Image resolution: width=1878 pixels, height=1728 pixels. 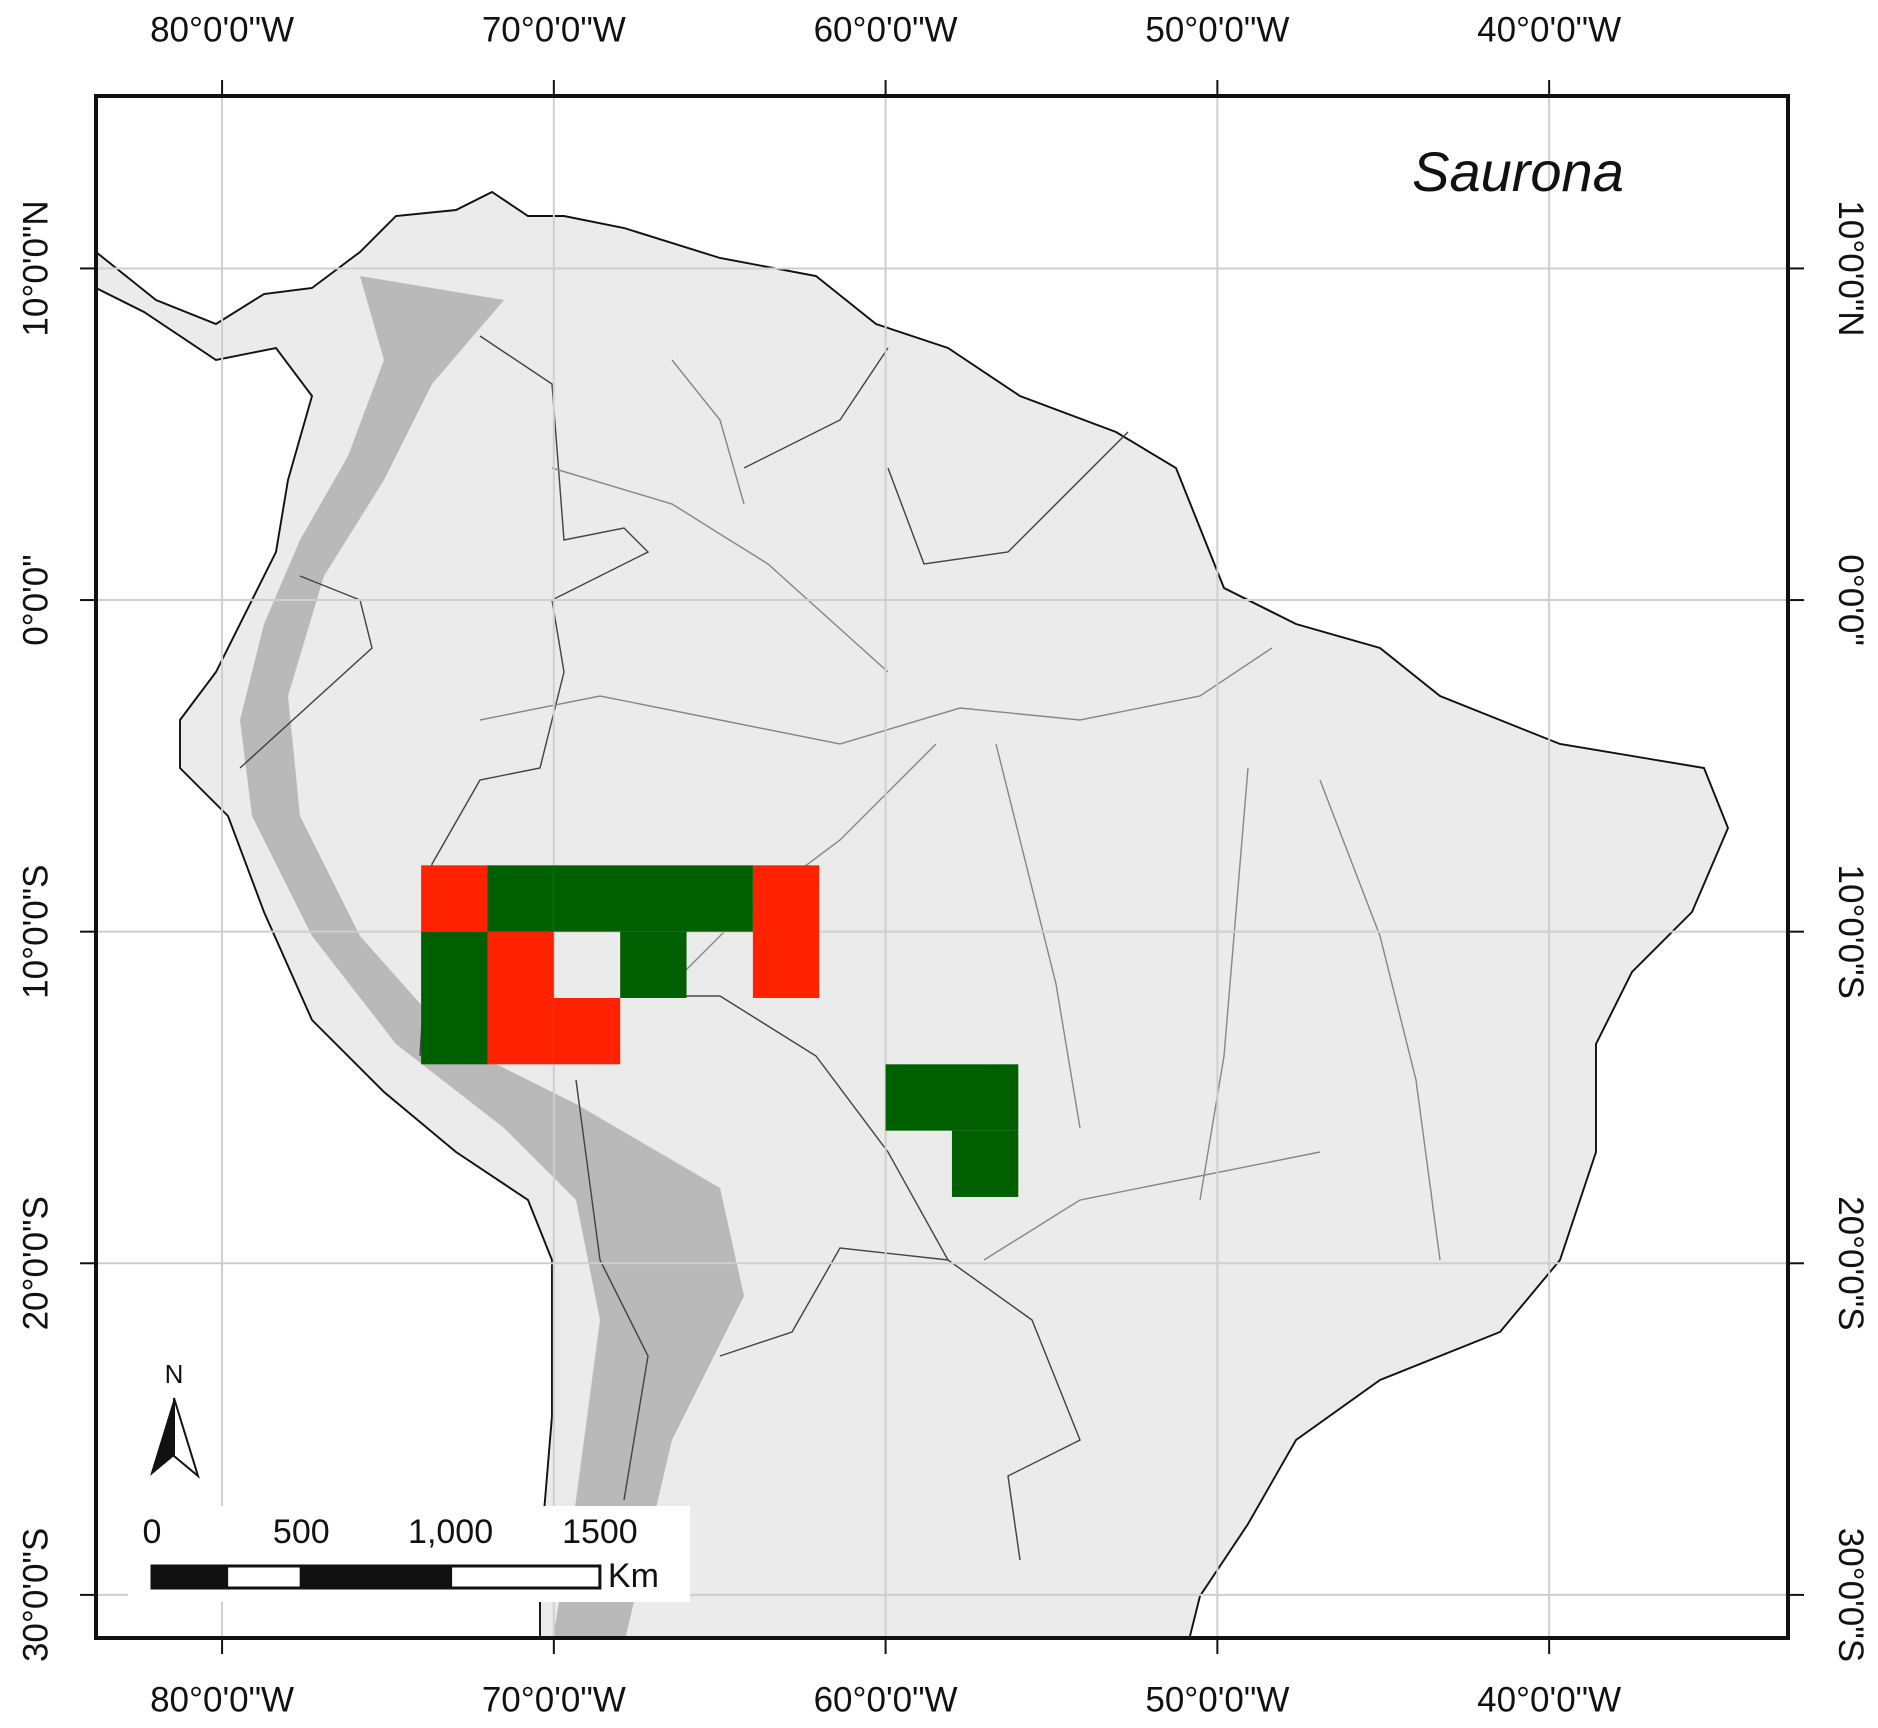 I want to click on scale-label: 1,000, so click(x=450, y=1532).